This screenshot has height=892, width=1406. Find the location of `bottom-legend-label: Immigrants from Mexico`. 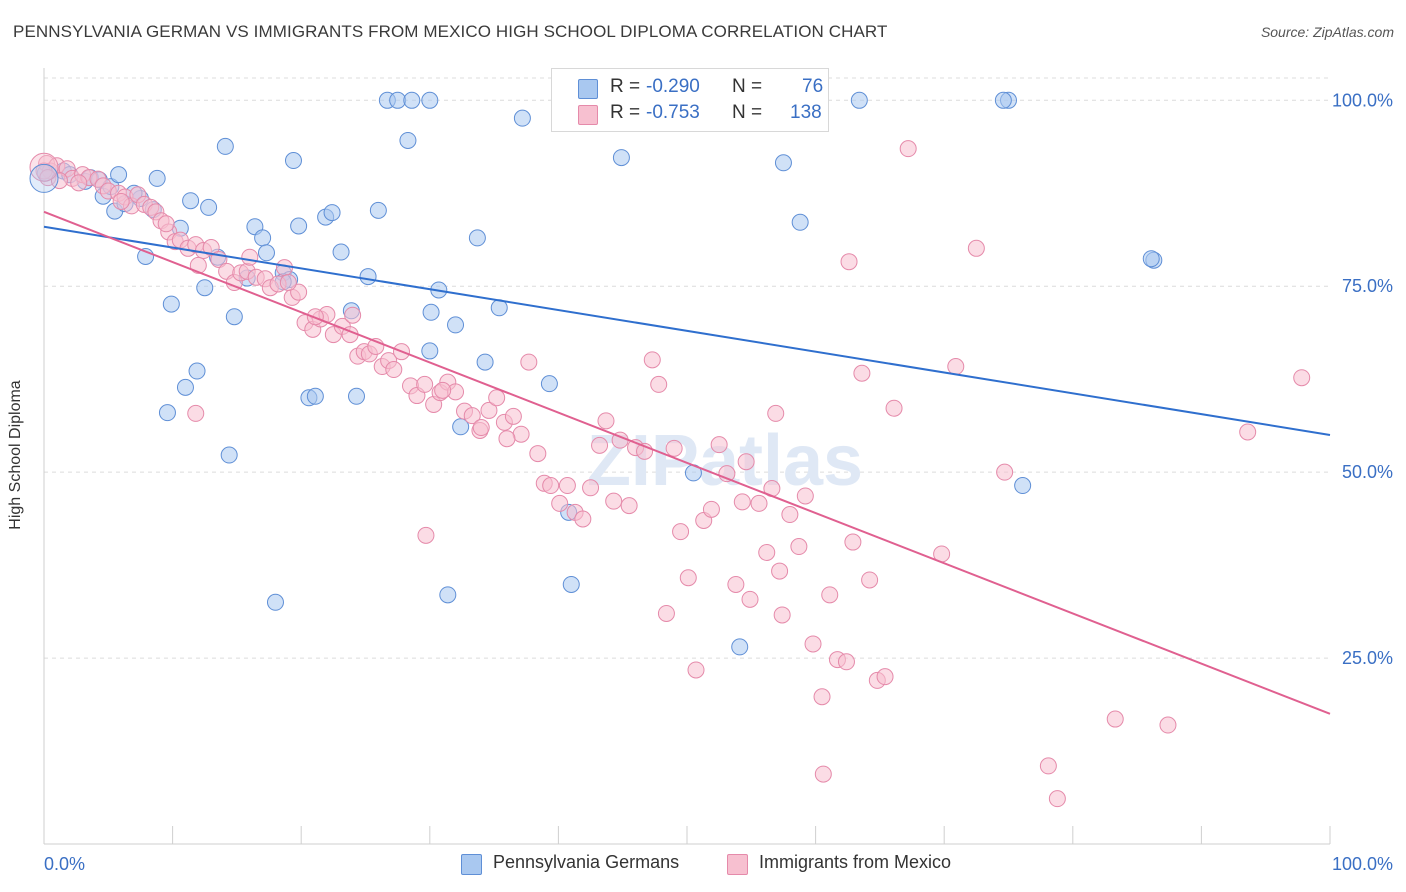

bottom-legend-label: Immigrants from Mexico is located at coordinates (855, 862).